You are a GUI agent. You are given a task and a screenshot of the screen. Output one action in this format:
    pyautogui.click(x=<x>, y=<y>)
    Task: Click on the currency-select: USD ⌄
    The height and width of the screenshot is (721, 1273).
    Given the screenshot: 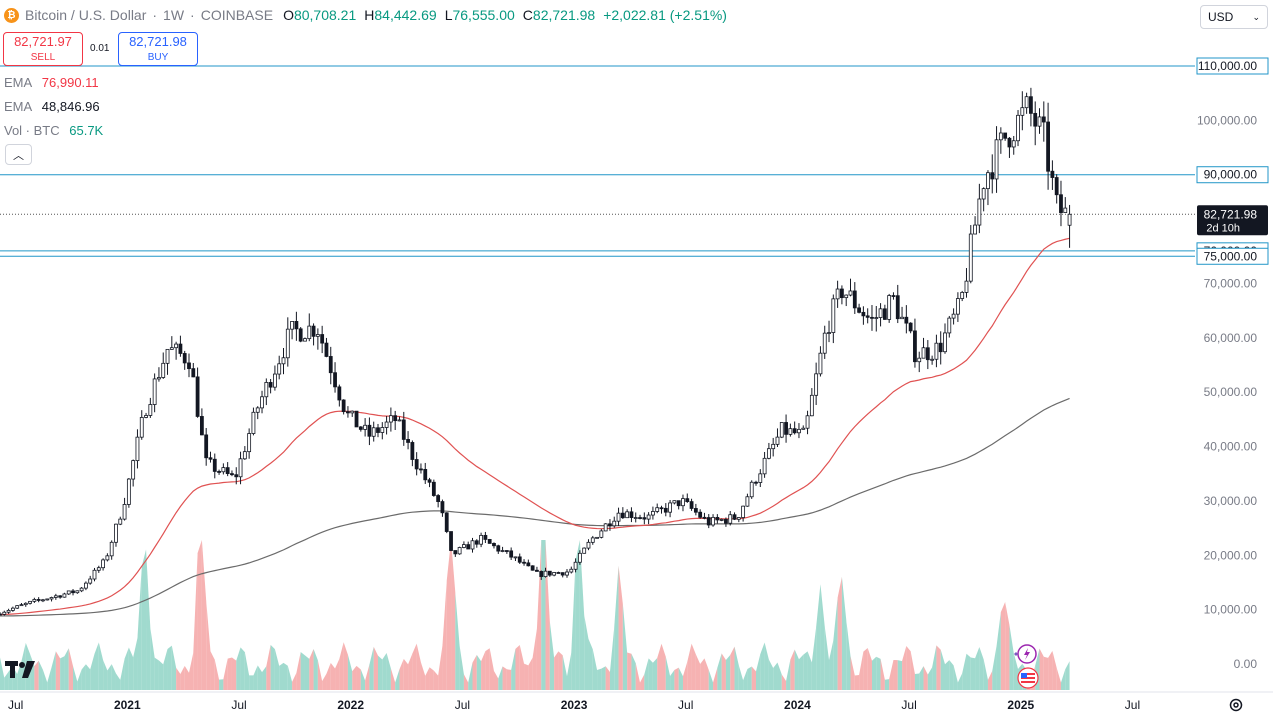 What is the action you would take?
    pyautogui.click(x=1234, y=17)
    